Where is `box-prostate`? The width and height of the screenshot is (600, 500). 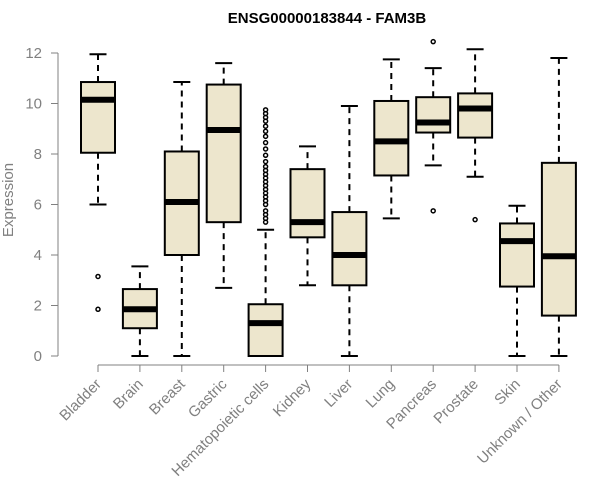
box-prostate is located at coordinates (475, 135).